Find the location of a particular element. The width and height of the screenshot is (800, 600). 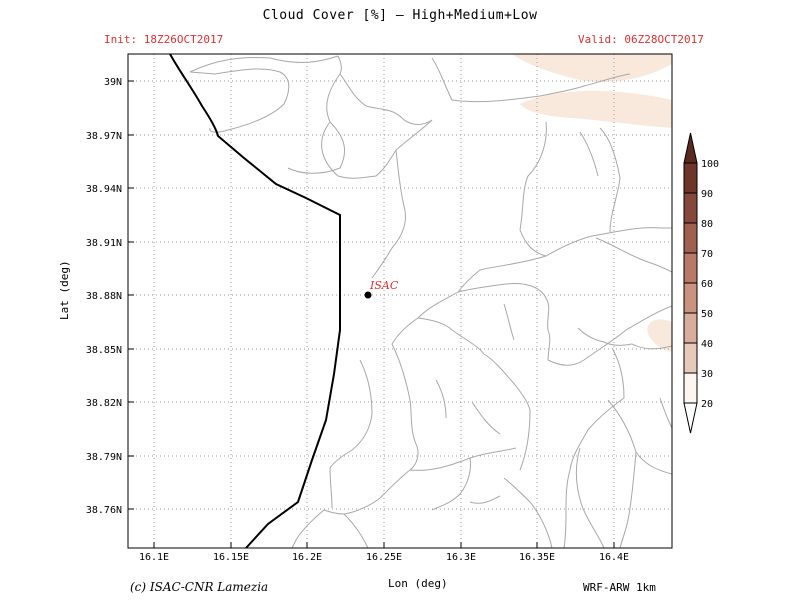

colorbar-top-arrow is located at coordinates (690, 148).